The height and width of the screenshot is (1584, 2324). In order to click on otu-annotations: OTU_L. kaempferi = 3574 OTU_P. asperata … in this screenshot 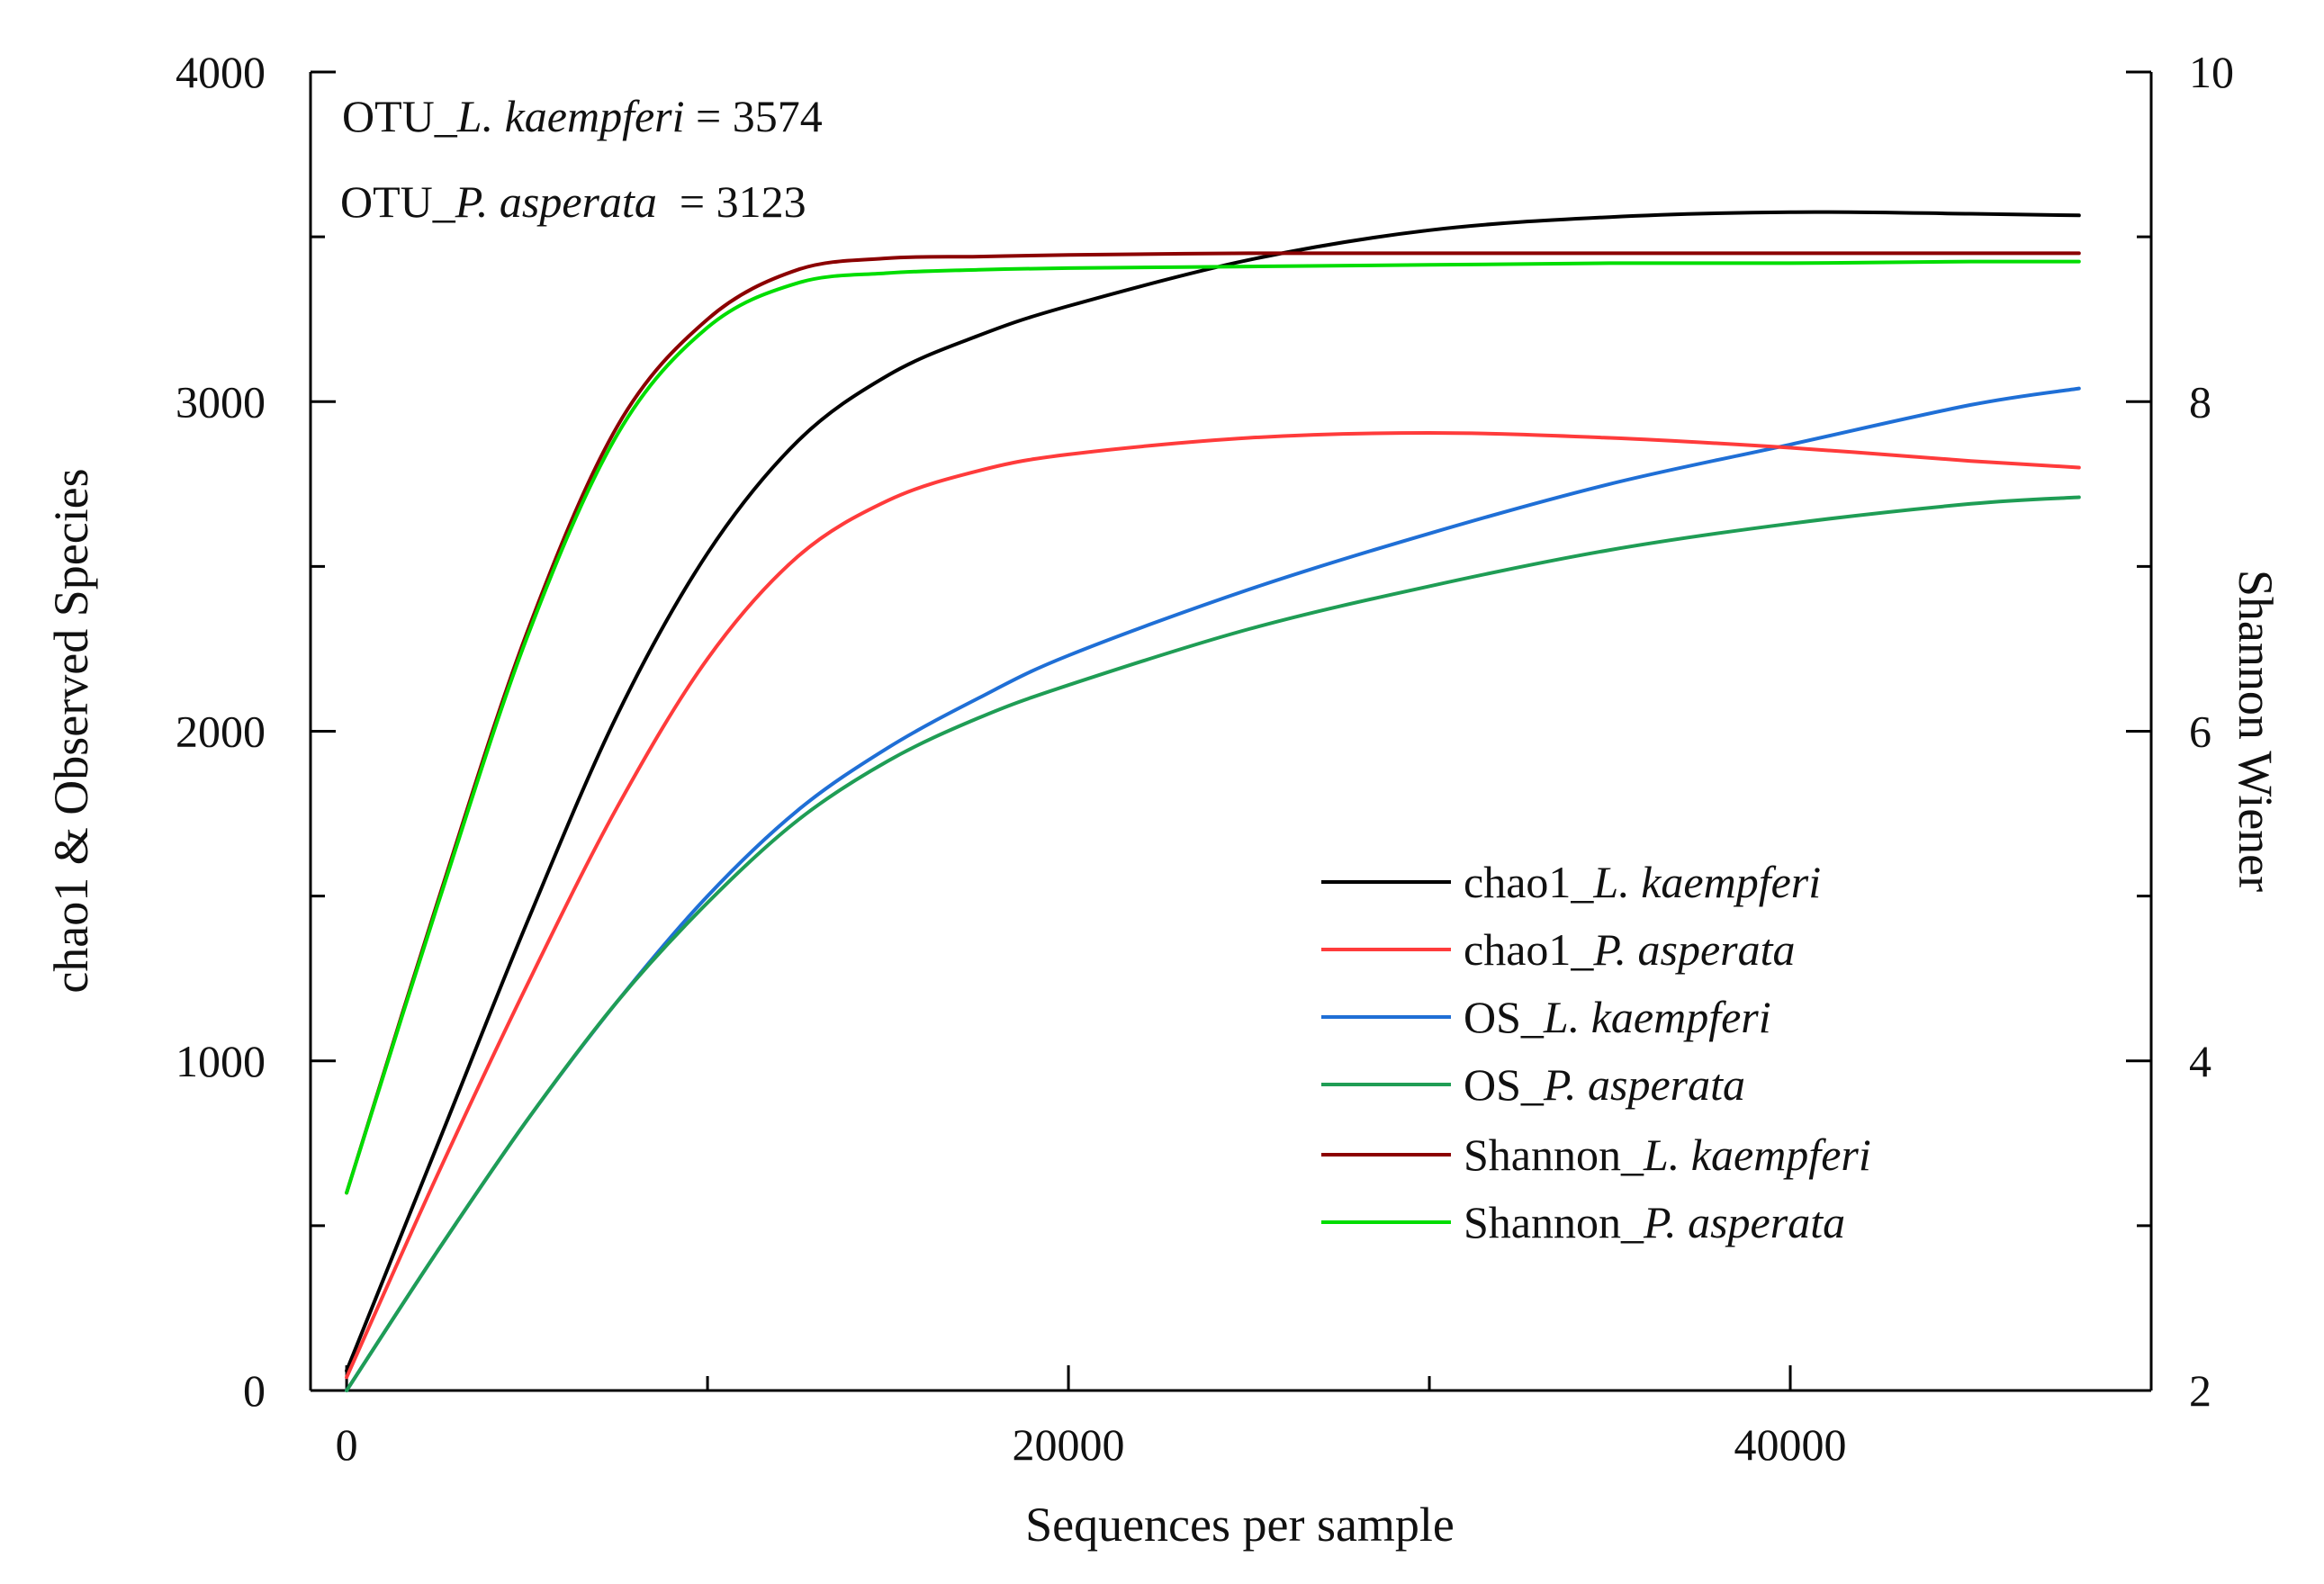, I will do `click(581, 159)`.